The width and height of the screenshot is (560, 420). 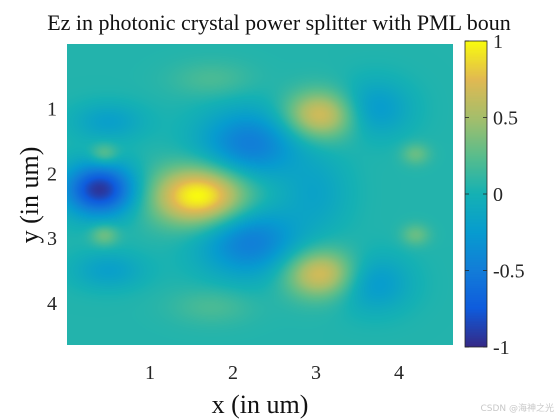 What do you see at coordinates (505, 119) in the screenshot?
I see `colorbar-tick-label: 0.5` at bounding box center [505, 119].